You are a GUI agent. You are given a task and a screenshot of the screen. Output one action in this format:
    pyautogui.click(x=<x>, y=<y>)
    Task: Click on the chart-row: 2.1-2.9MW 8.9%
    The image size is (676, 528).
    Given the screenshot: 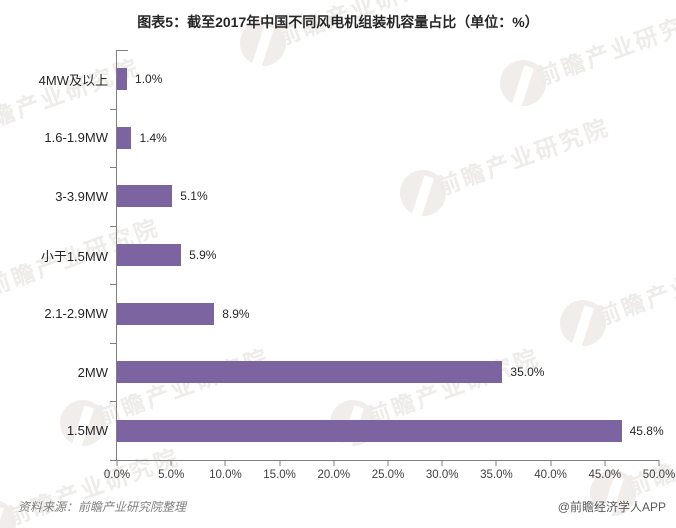 What is the action you would take?
    pyautogui.click(x=338, y=313)
    